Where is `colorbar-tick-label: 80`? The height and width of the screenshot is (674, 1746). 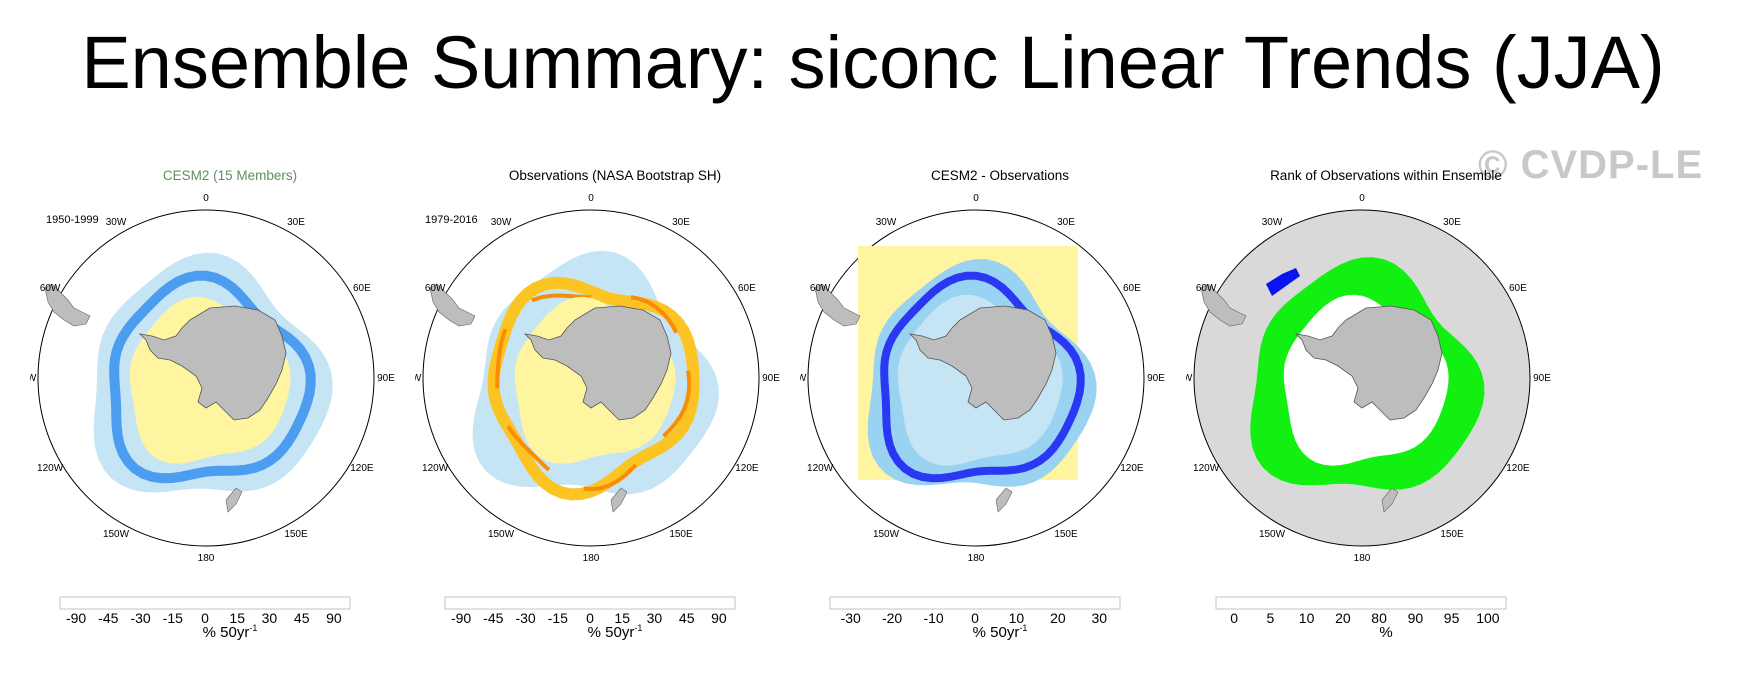
colorbar-tick-label: 80 is located at coordinates (1379, 618).